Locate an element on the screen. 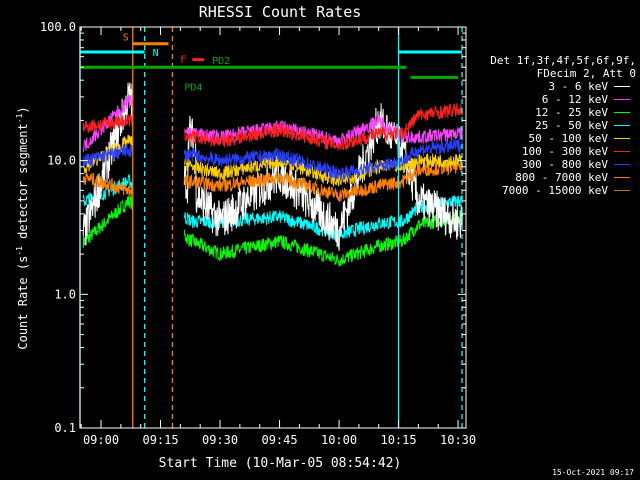  legend-item: 100 - 300 keV is located at coordinates (557, 151).